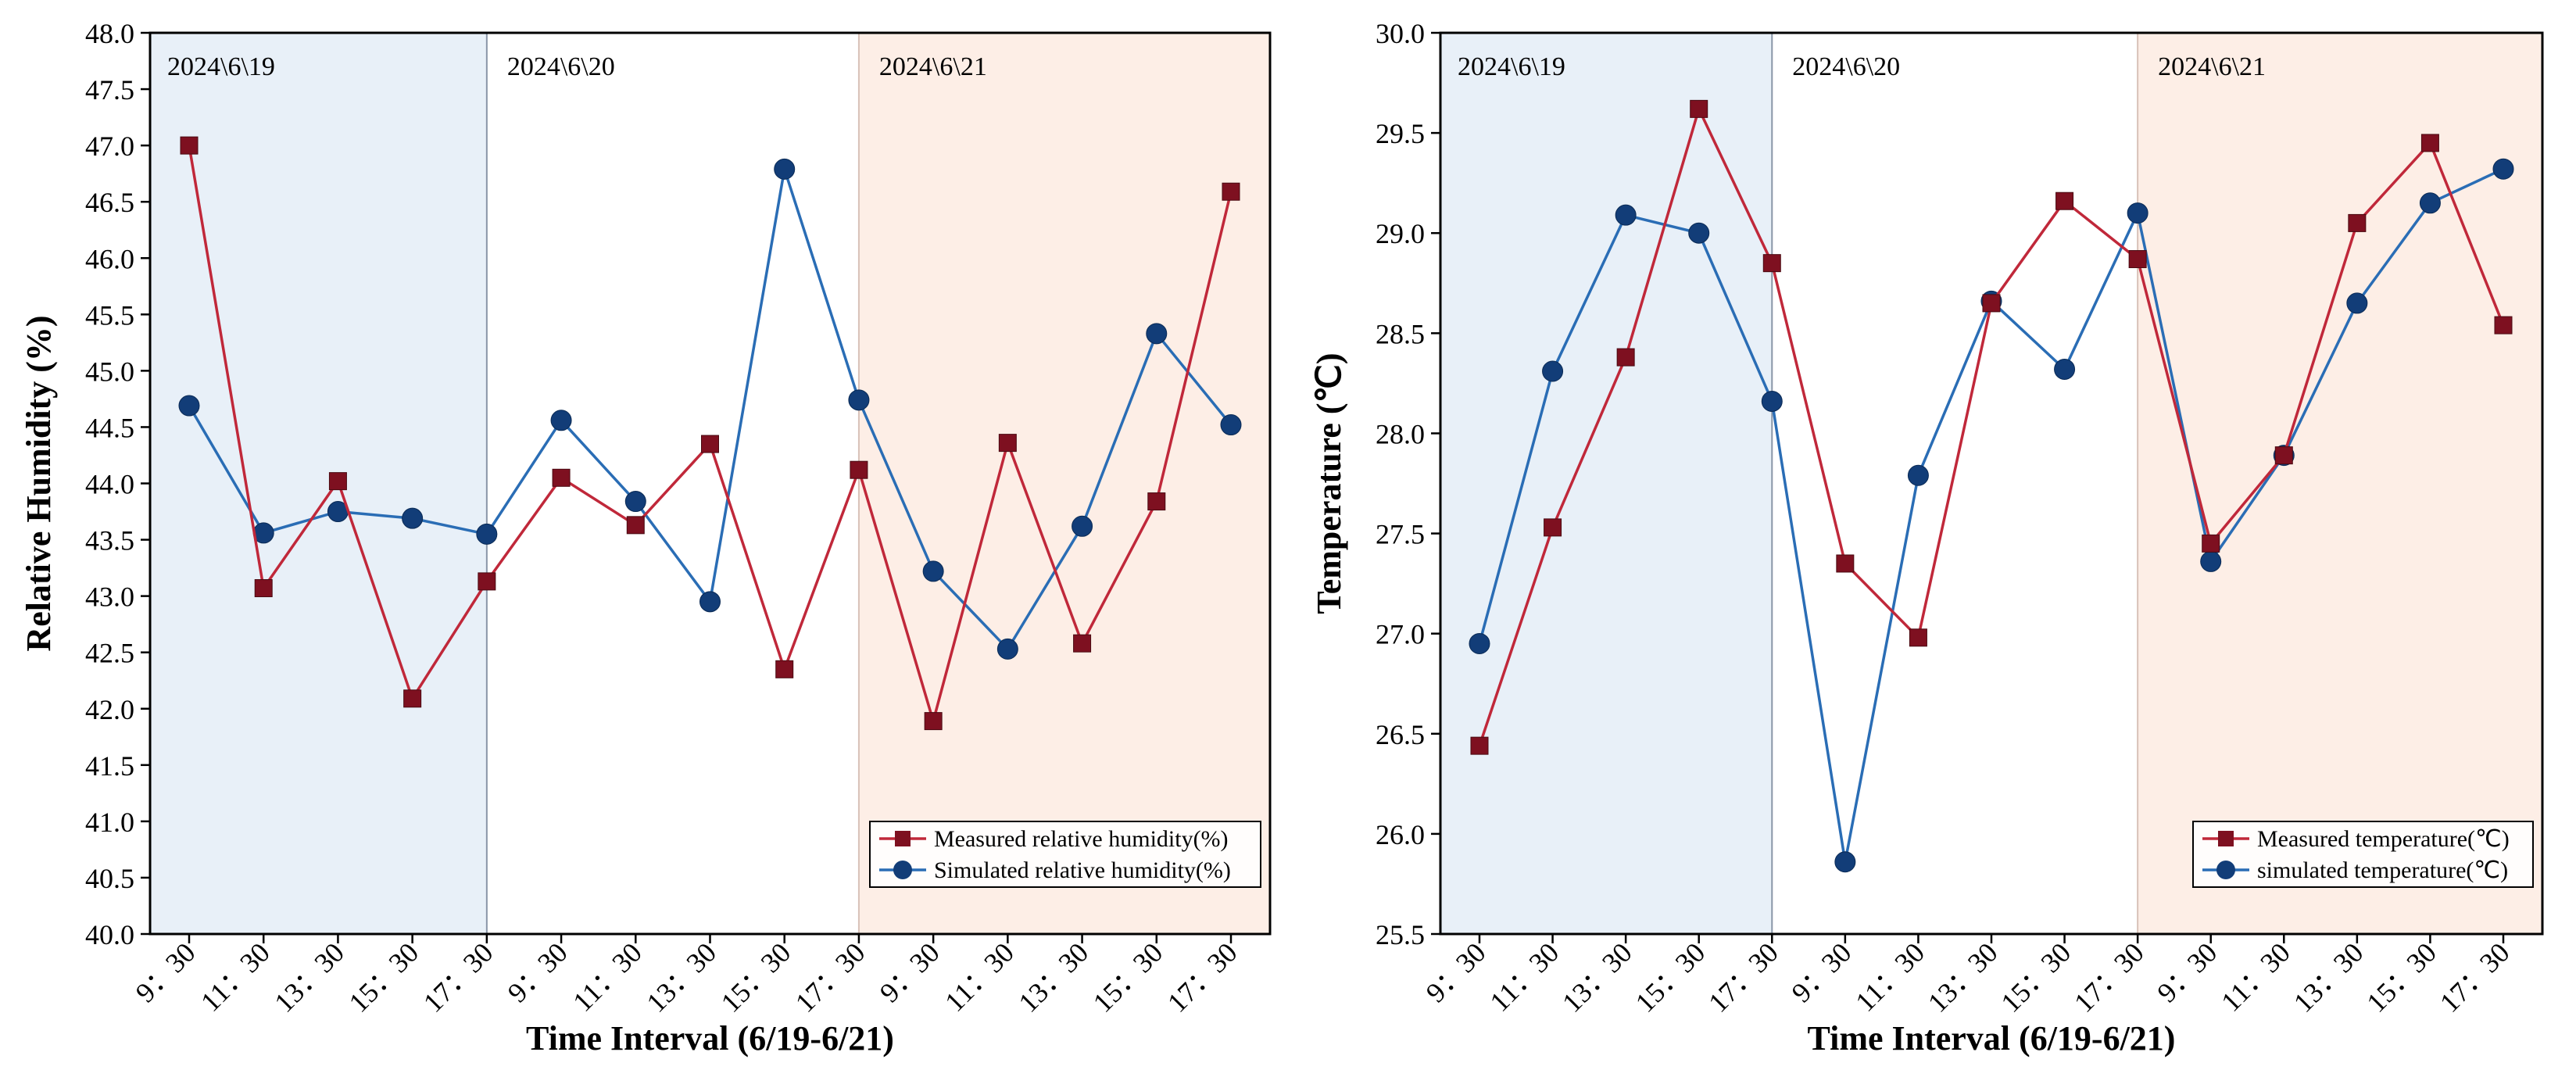 This screenshot has height=1070, width=2576. What do you see at coordinates (109, 258) in the screenshot?
I see `y-tick-label: 46.0` at bounding box center [109, 258].